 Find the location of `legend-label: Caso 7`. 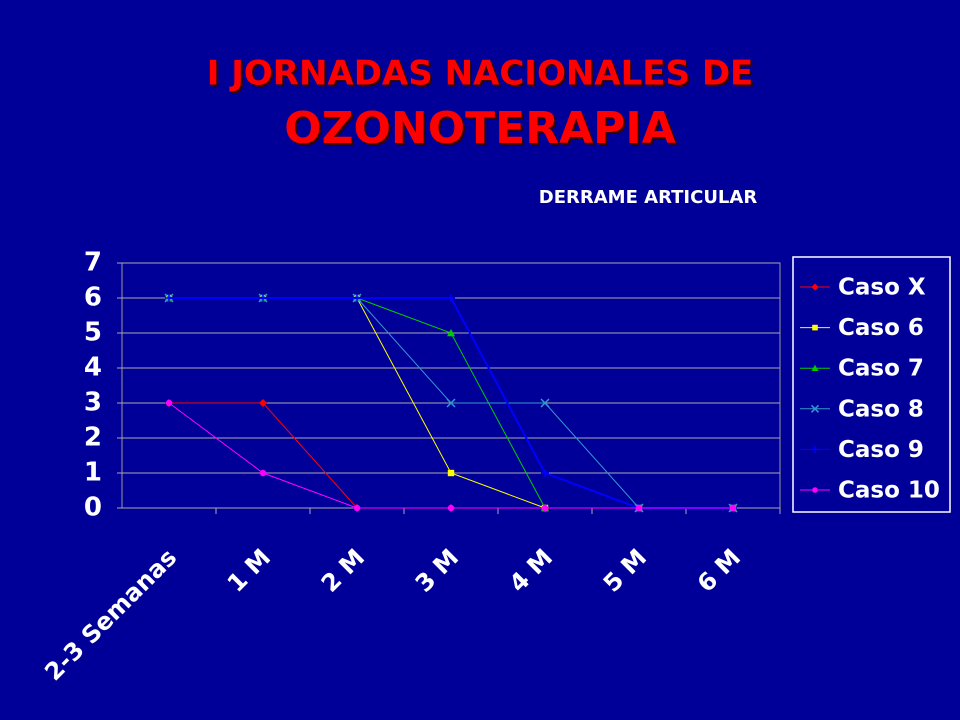

legend-label: Caso 7 is located at coordinates (881, 369).